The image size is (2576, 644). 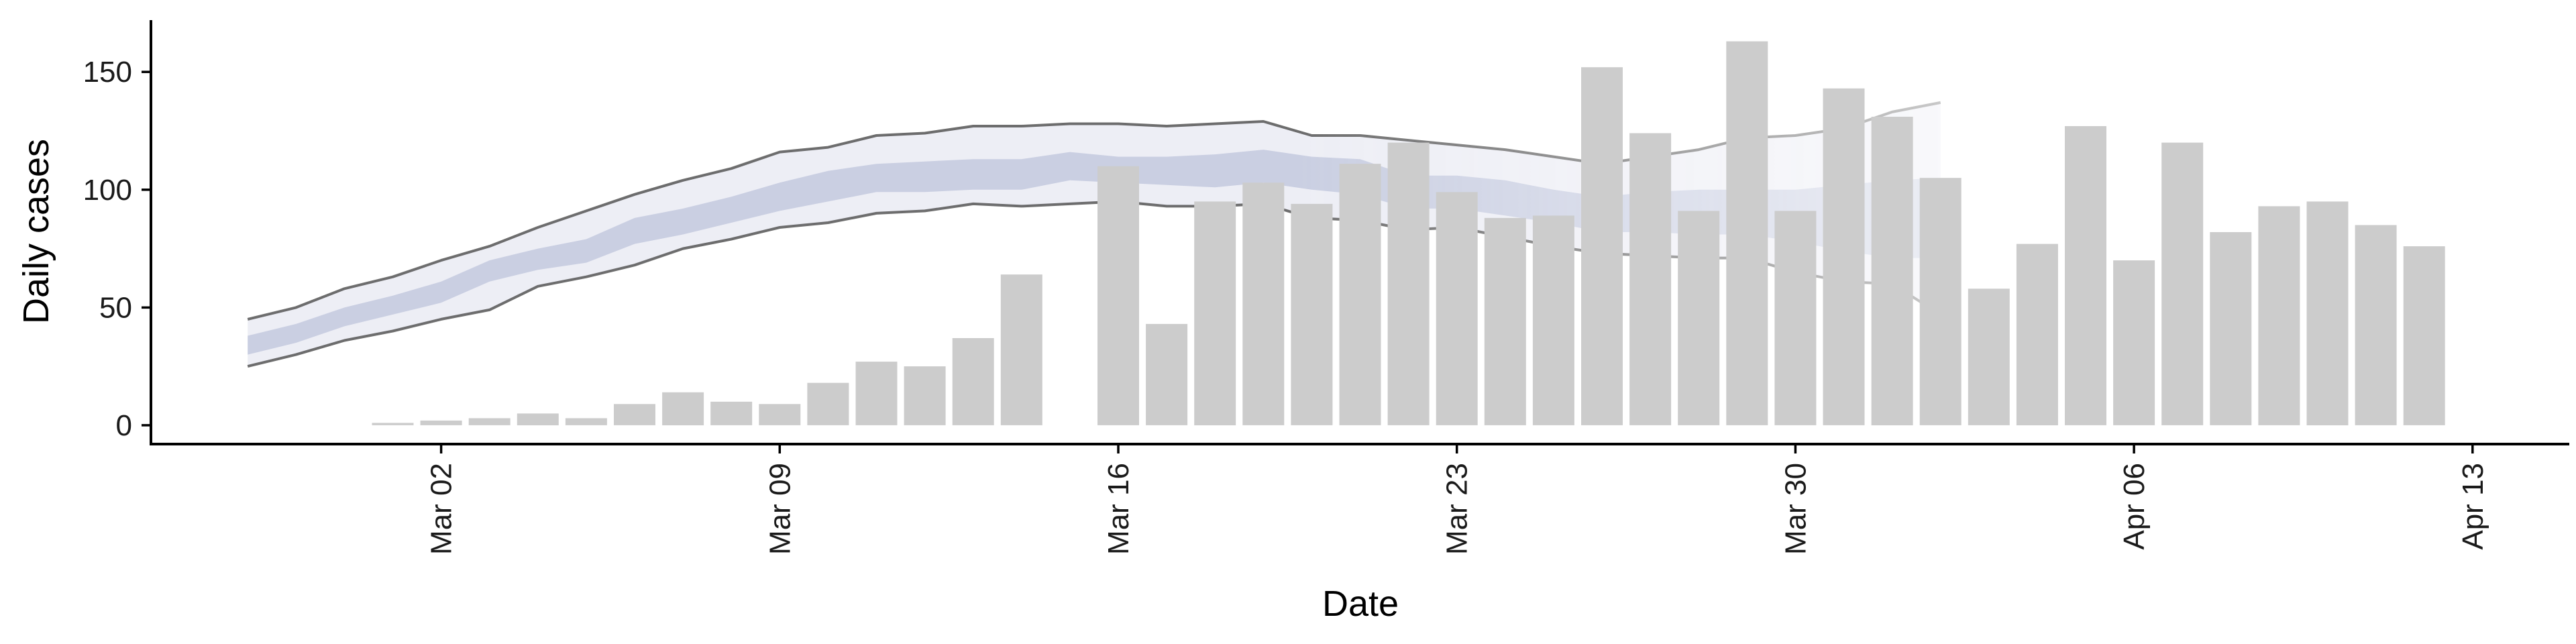 What do you see at coordinates (107, 190) in the screenshot?
I see `y-tick-label: 100` at bounding box center [107, 190].